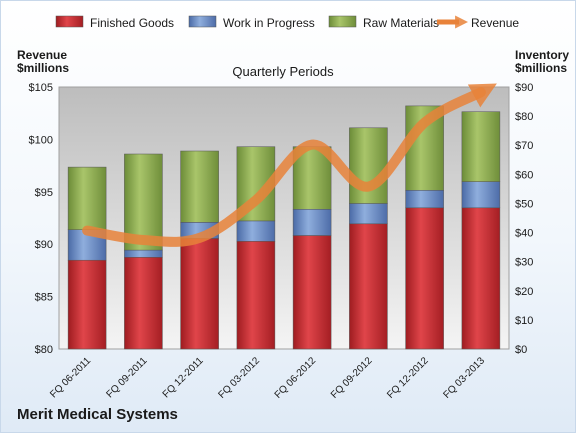  What do you see at coordinates (42, 55) in the screenshot?
I see `left-axis-title-line1: Revenue` at bounding box center [42, 55].